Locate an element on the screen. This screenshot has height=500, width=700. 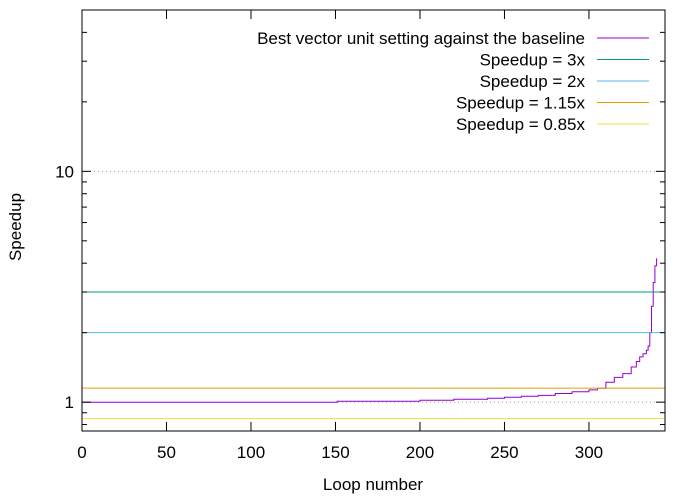
legend-label-3: Speedup = 1.15x is located at coordinates (521, 103).